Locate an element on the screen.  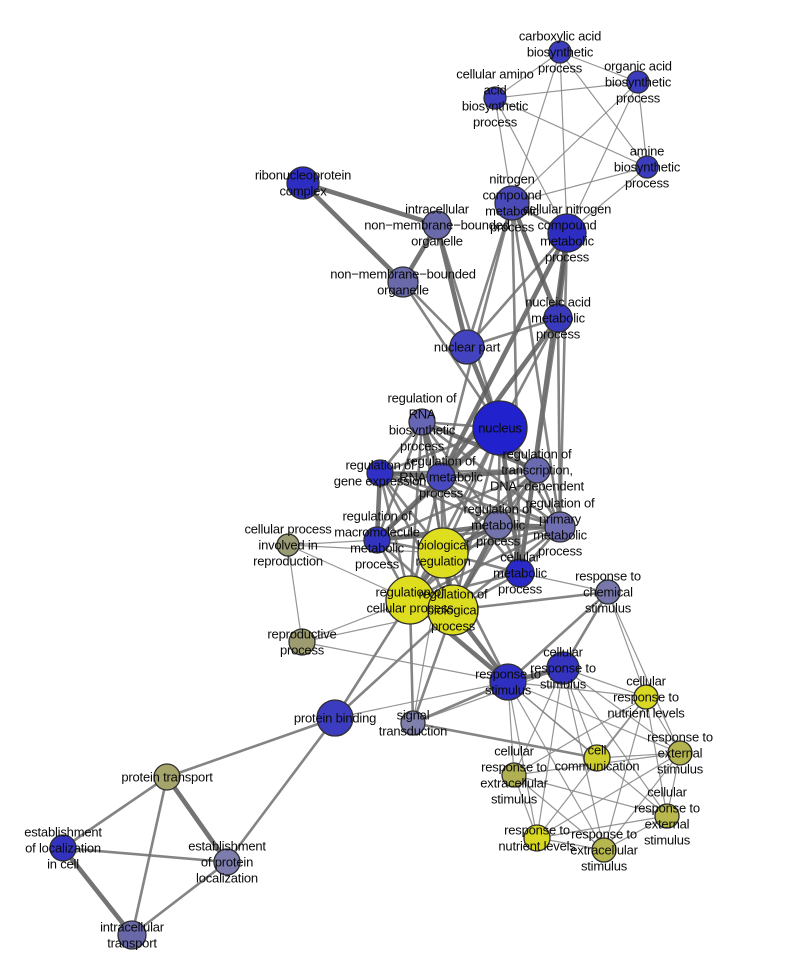
node-regprimary: regulation of primary metabolic process is located at coordinates (560, 527).